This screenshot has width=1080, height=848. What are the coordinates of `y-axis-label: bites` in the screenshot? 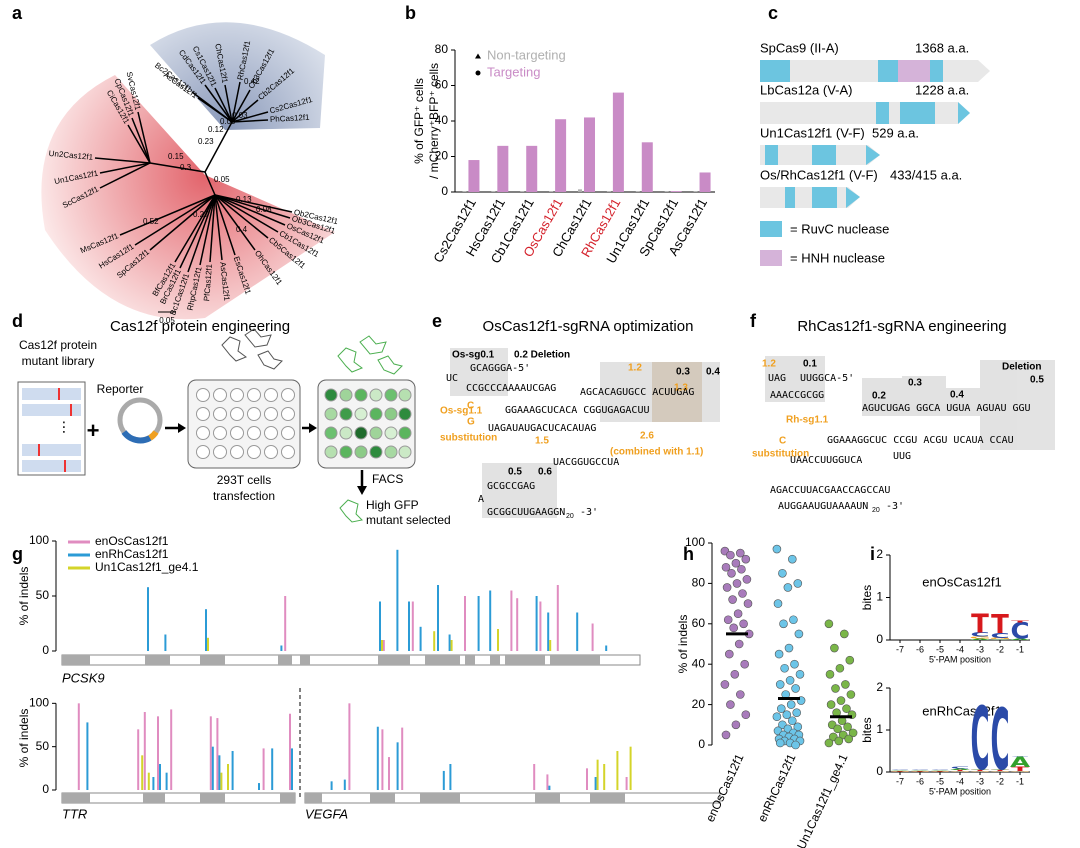 It's located at (867, 597).